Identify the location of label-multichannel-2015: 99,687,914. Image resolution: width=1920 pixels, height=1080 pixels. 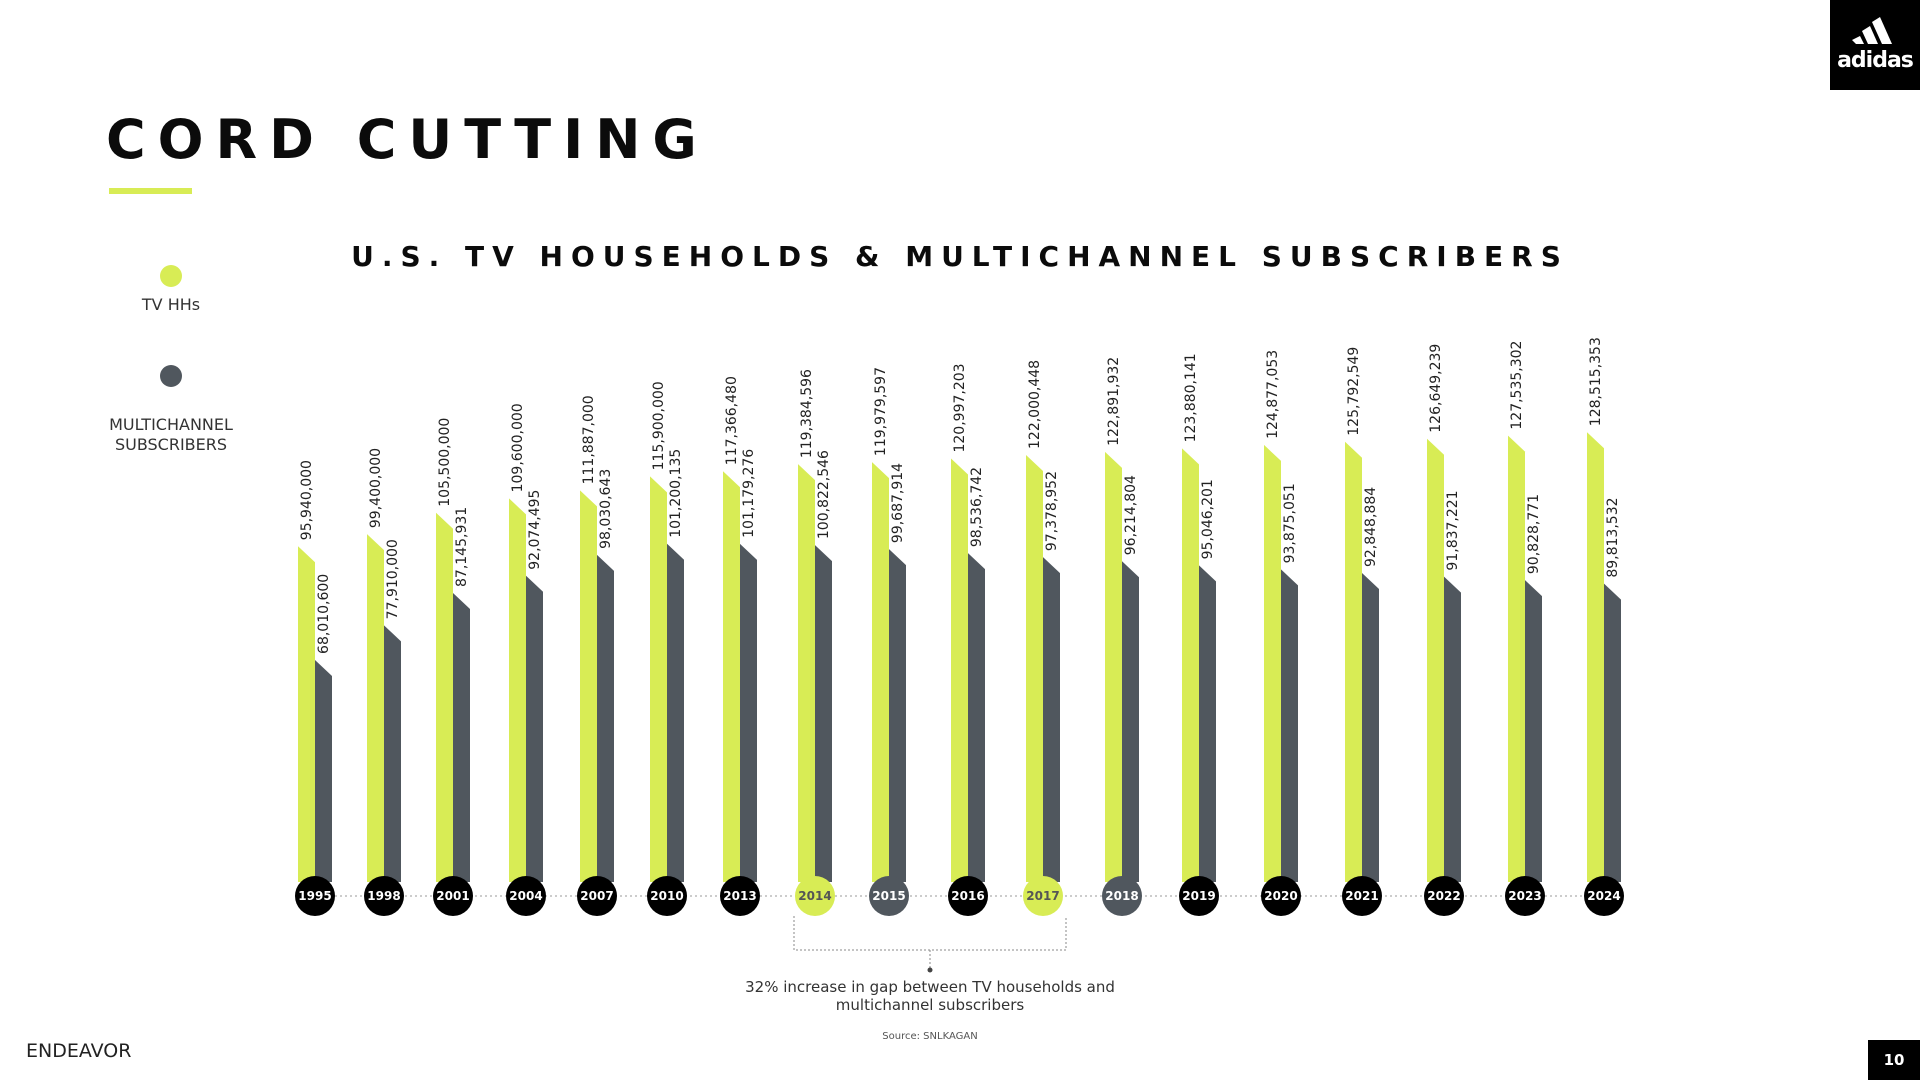
(898, 503).